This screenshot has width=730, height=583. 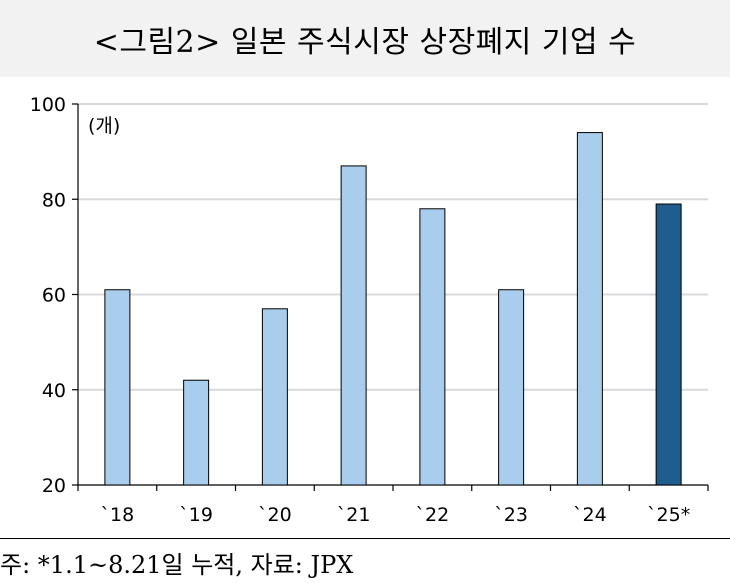 What do you see at coordinates (196, 515) in the screenshot?
I see `x-tick-label: `19` at bounding box center [196, 515].